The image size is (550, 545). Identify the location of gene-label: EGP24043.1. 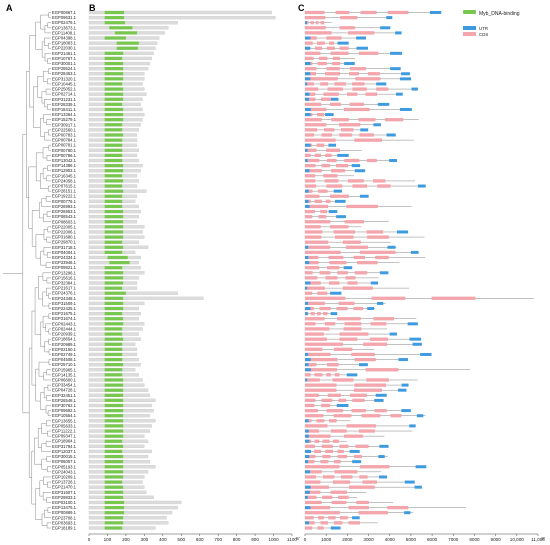
(64, 471).